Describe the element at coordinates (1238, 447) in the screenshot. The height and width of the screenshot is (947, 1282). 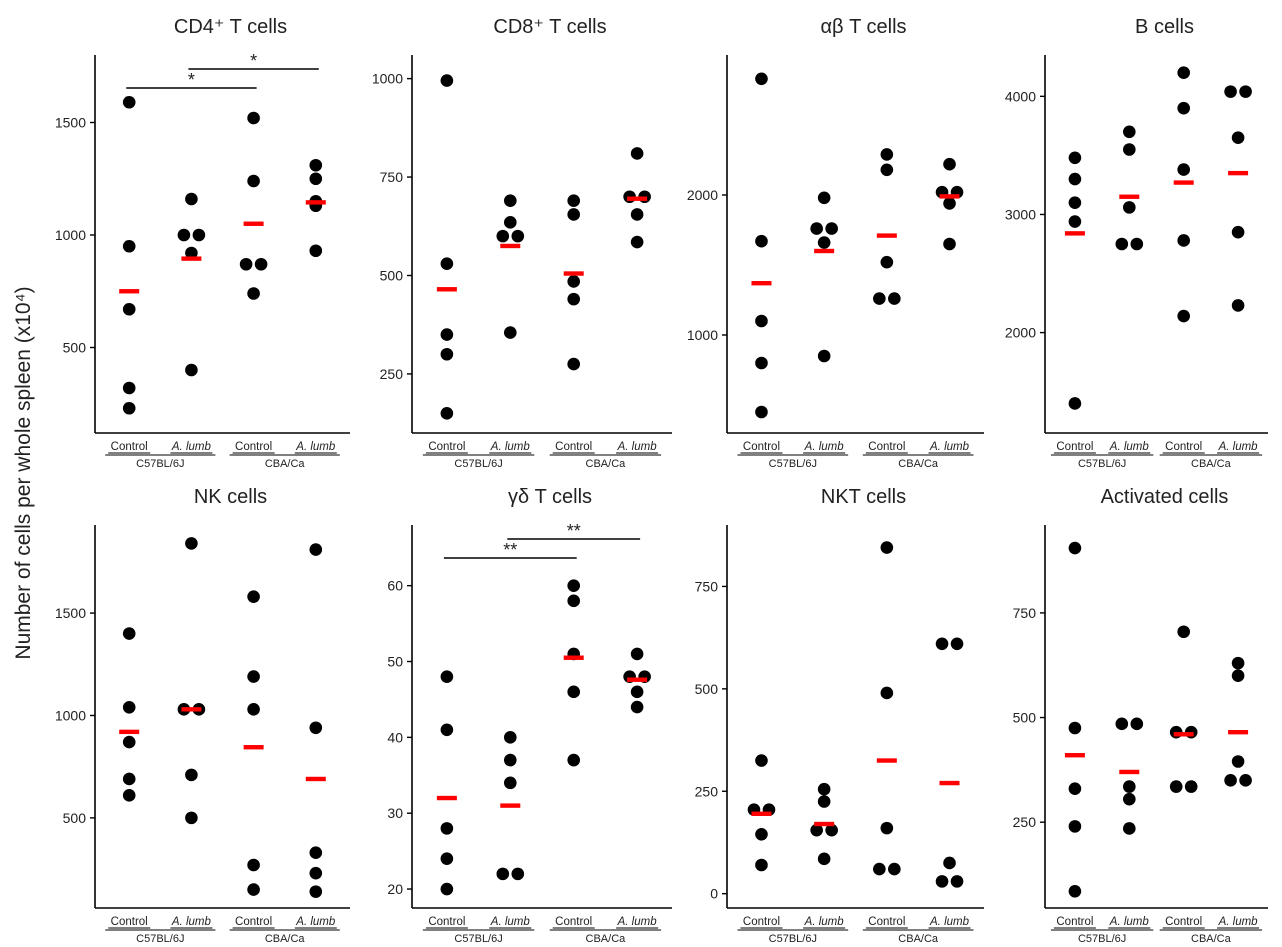
I see `panel-4-x-tick-label-3: A. lumb` at that location.